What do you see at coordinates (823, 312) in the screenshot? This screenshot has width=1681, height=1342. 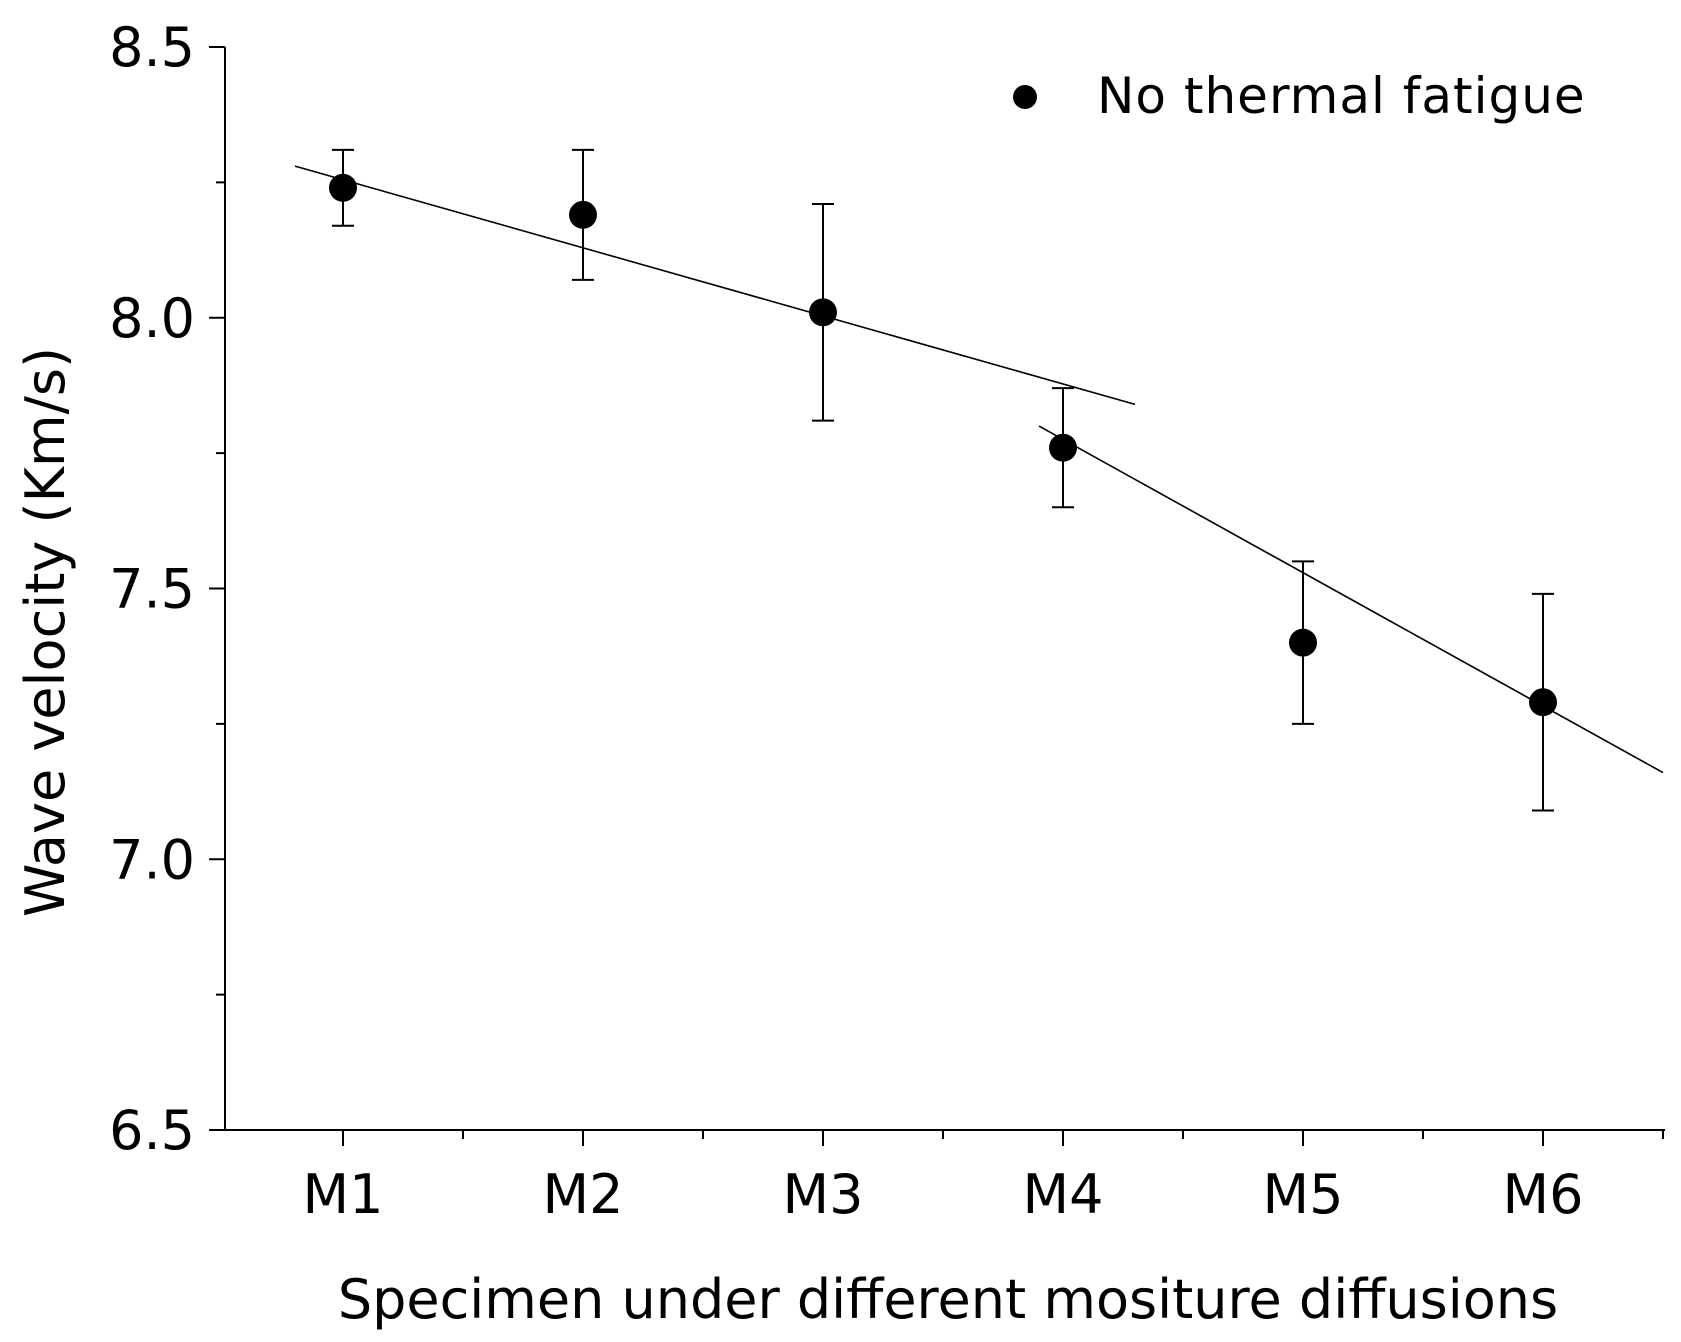 I see `data-point-m3` at bounding box center [823, 312].